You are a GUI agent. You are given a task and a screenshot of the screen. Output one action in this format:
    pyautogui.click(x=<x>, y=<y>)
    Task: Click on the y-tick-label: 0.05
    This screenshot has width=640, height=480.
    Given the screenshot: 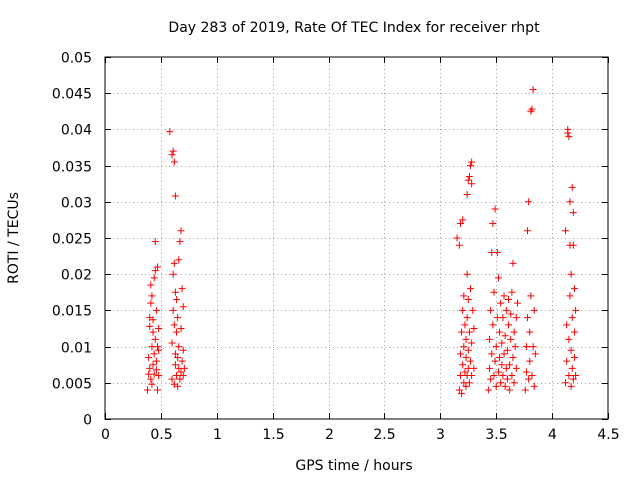 What is the action you would take?
    pyautogui.click(x=76, y=59)
    